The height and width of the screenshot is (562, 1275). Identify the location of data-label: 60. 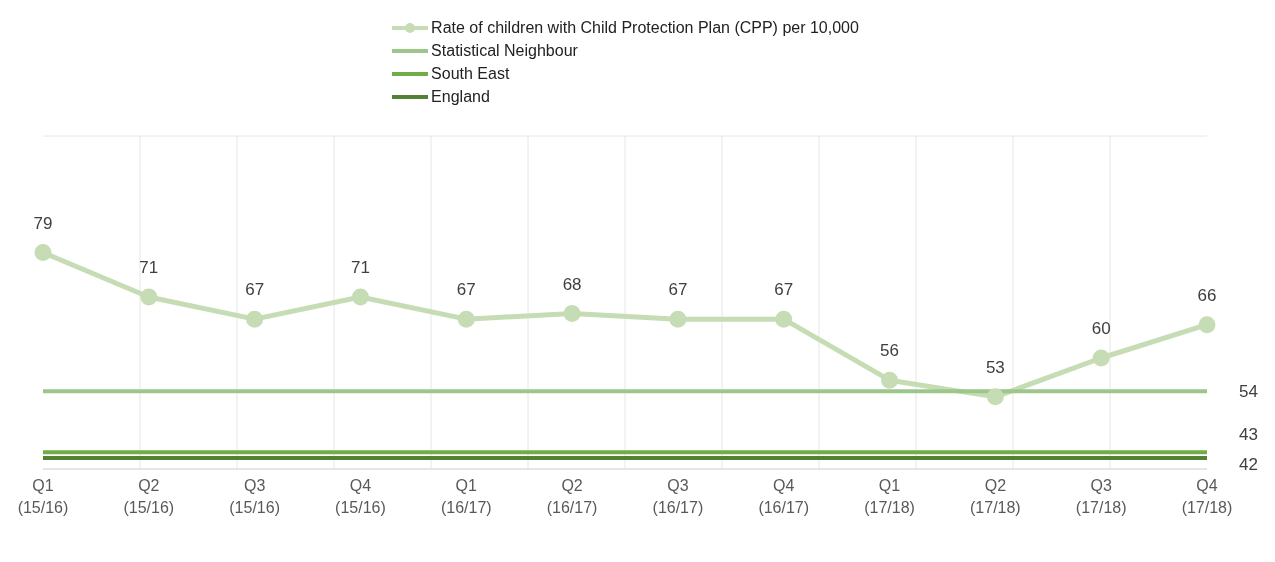
(1101, 328).